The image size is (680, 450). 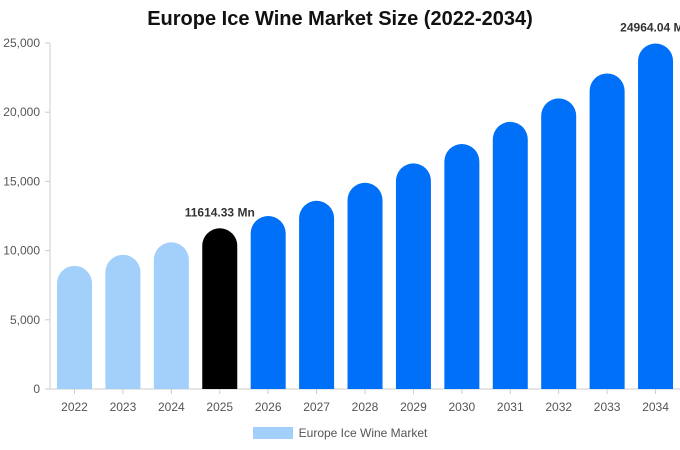 What do you see at coordinates (123, 407) in the screenshot?
I see `x-tick-label: 2023` at bounding box center [123, 407].